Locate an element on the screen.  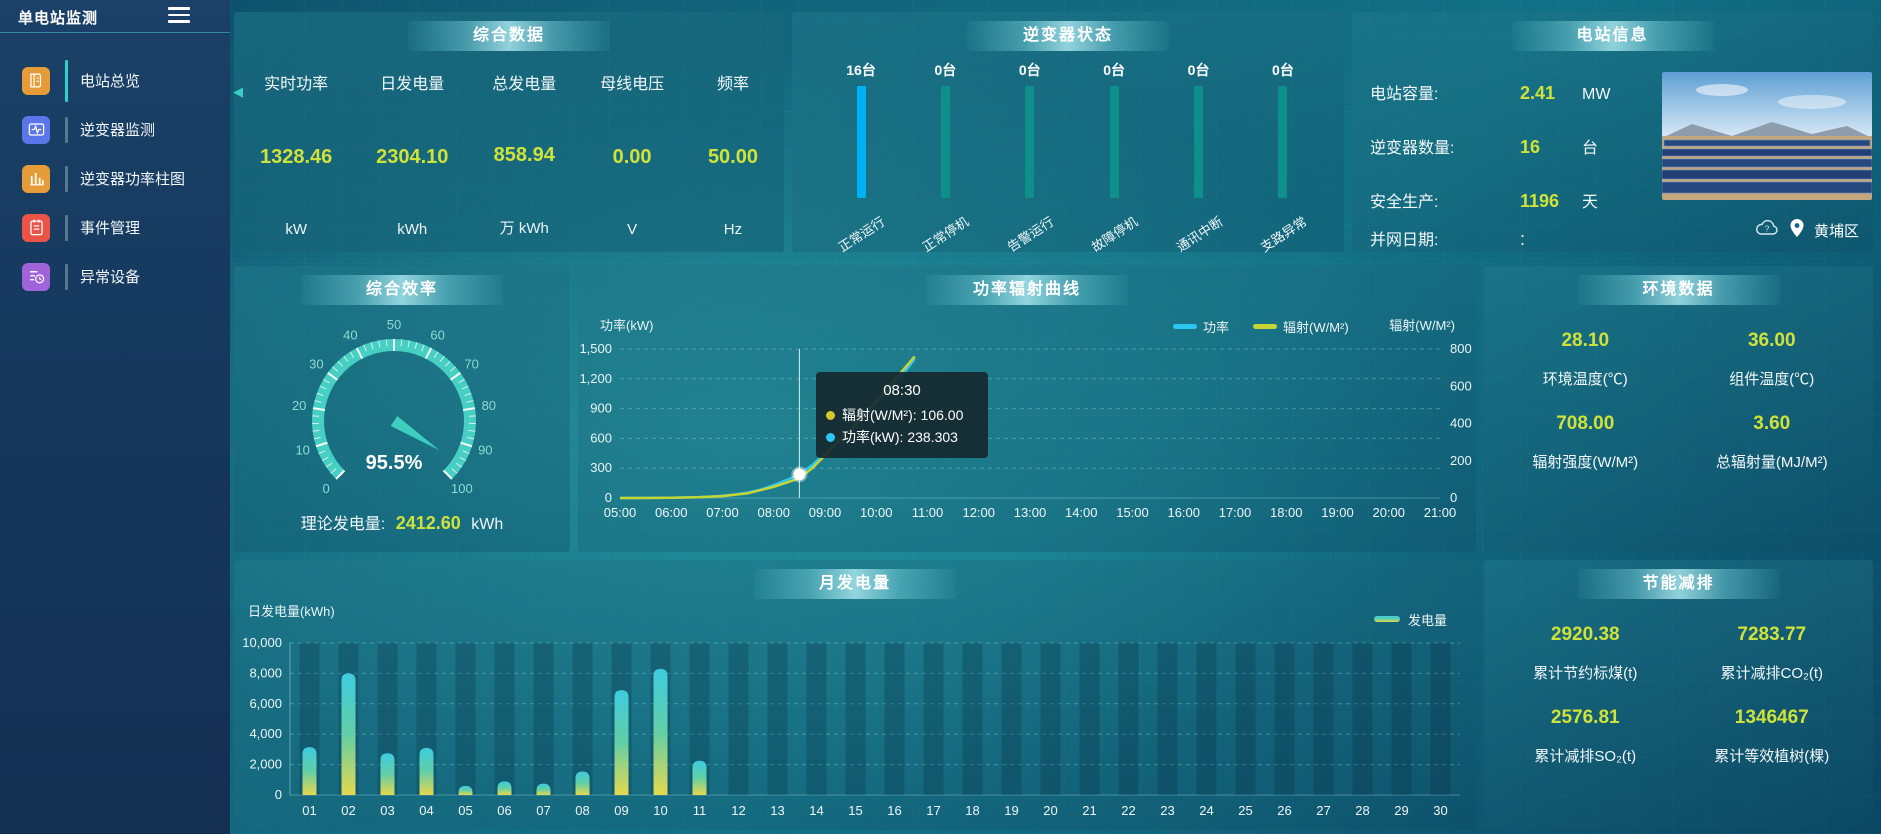
summary-metric: 频率 50.00 Hz is located at coordinates (733, 154).